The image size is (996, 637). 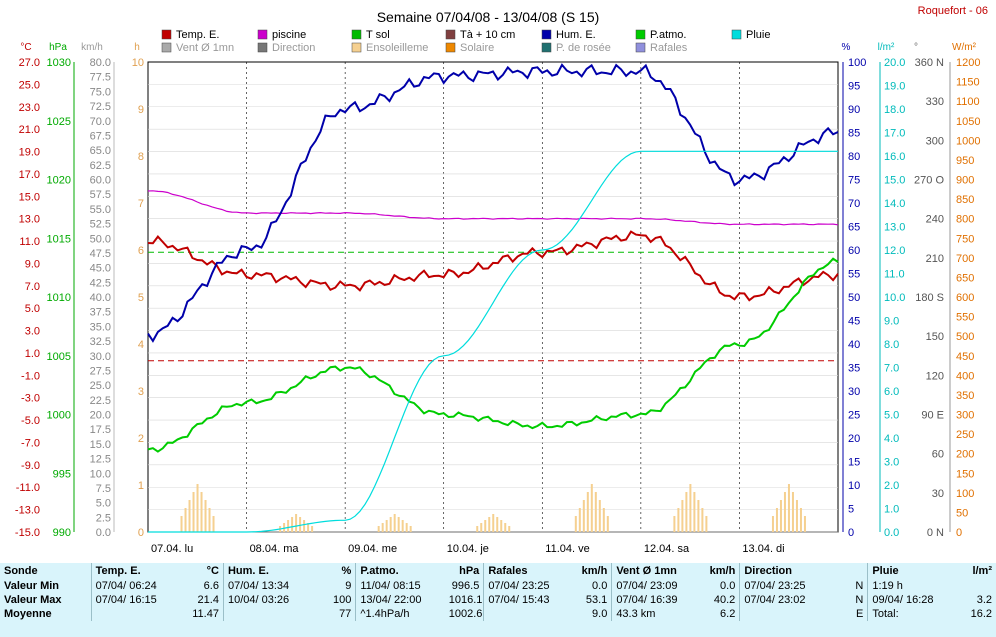 What do you see at coordinates (929, 63) in the screenshot?
I see `direction-tick: 360 N` at bounding box center [929, 63].